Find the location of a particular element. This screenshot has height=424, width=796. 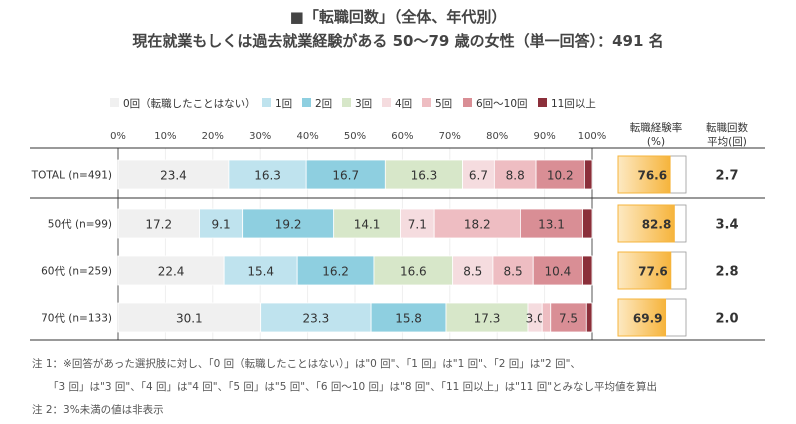

bar-segment-r2-s0 is located at coordinates (171, 270).